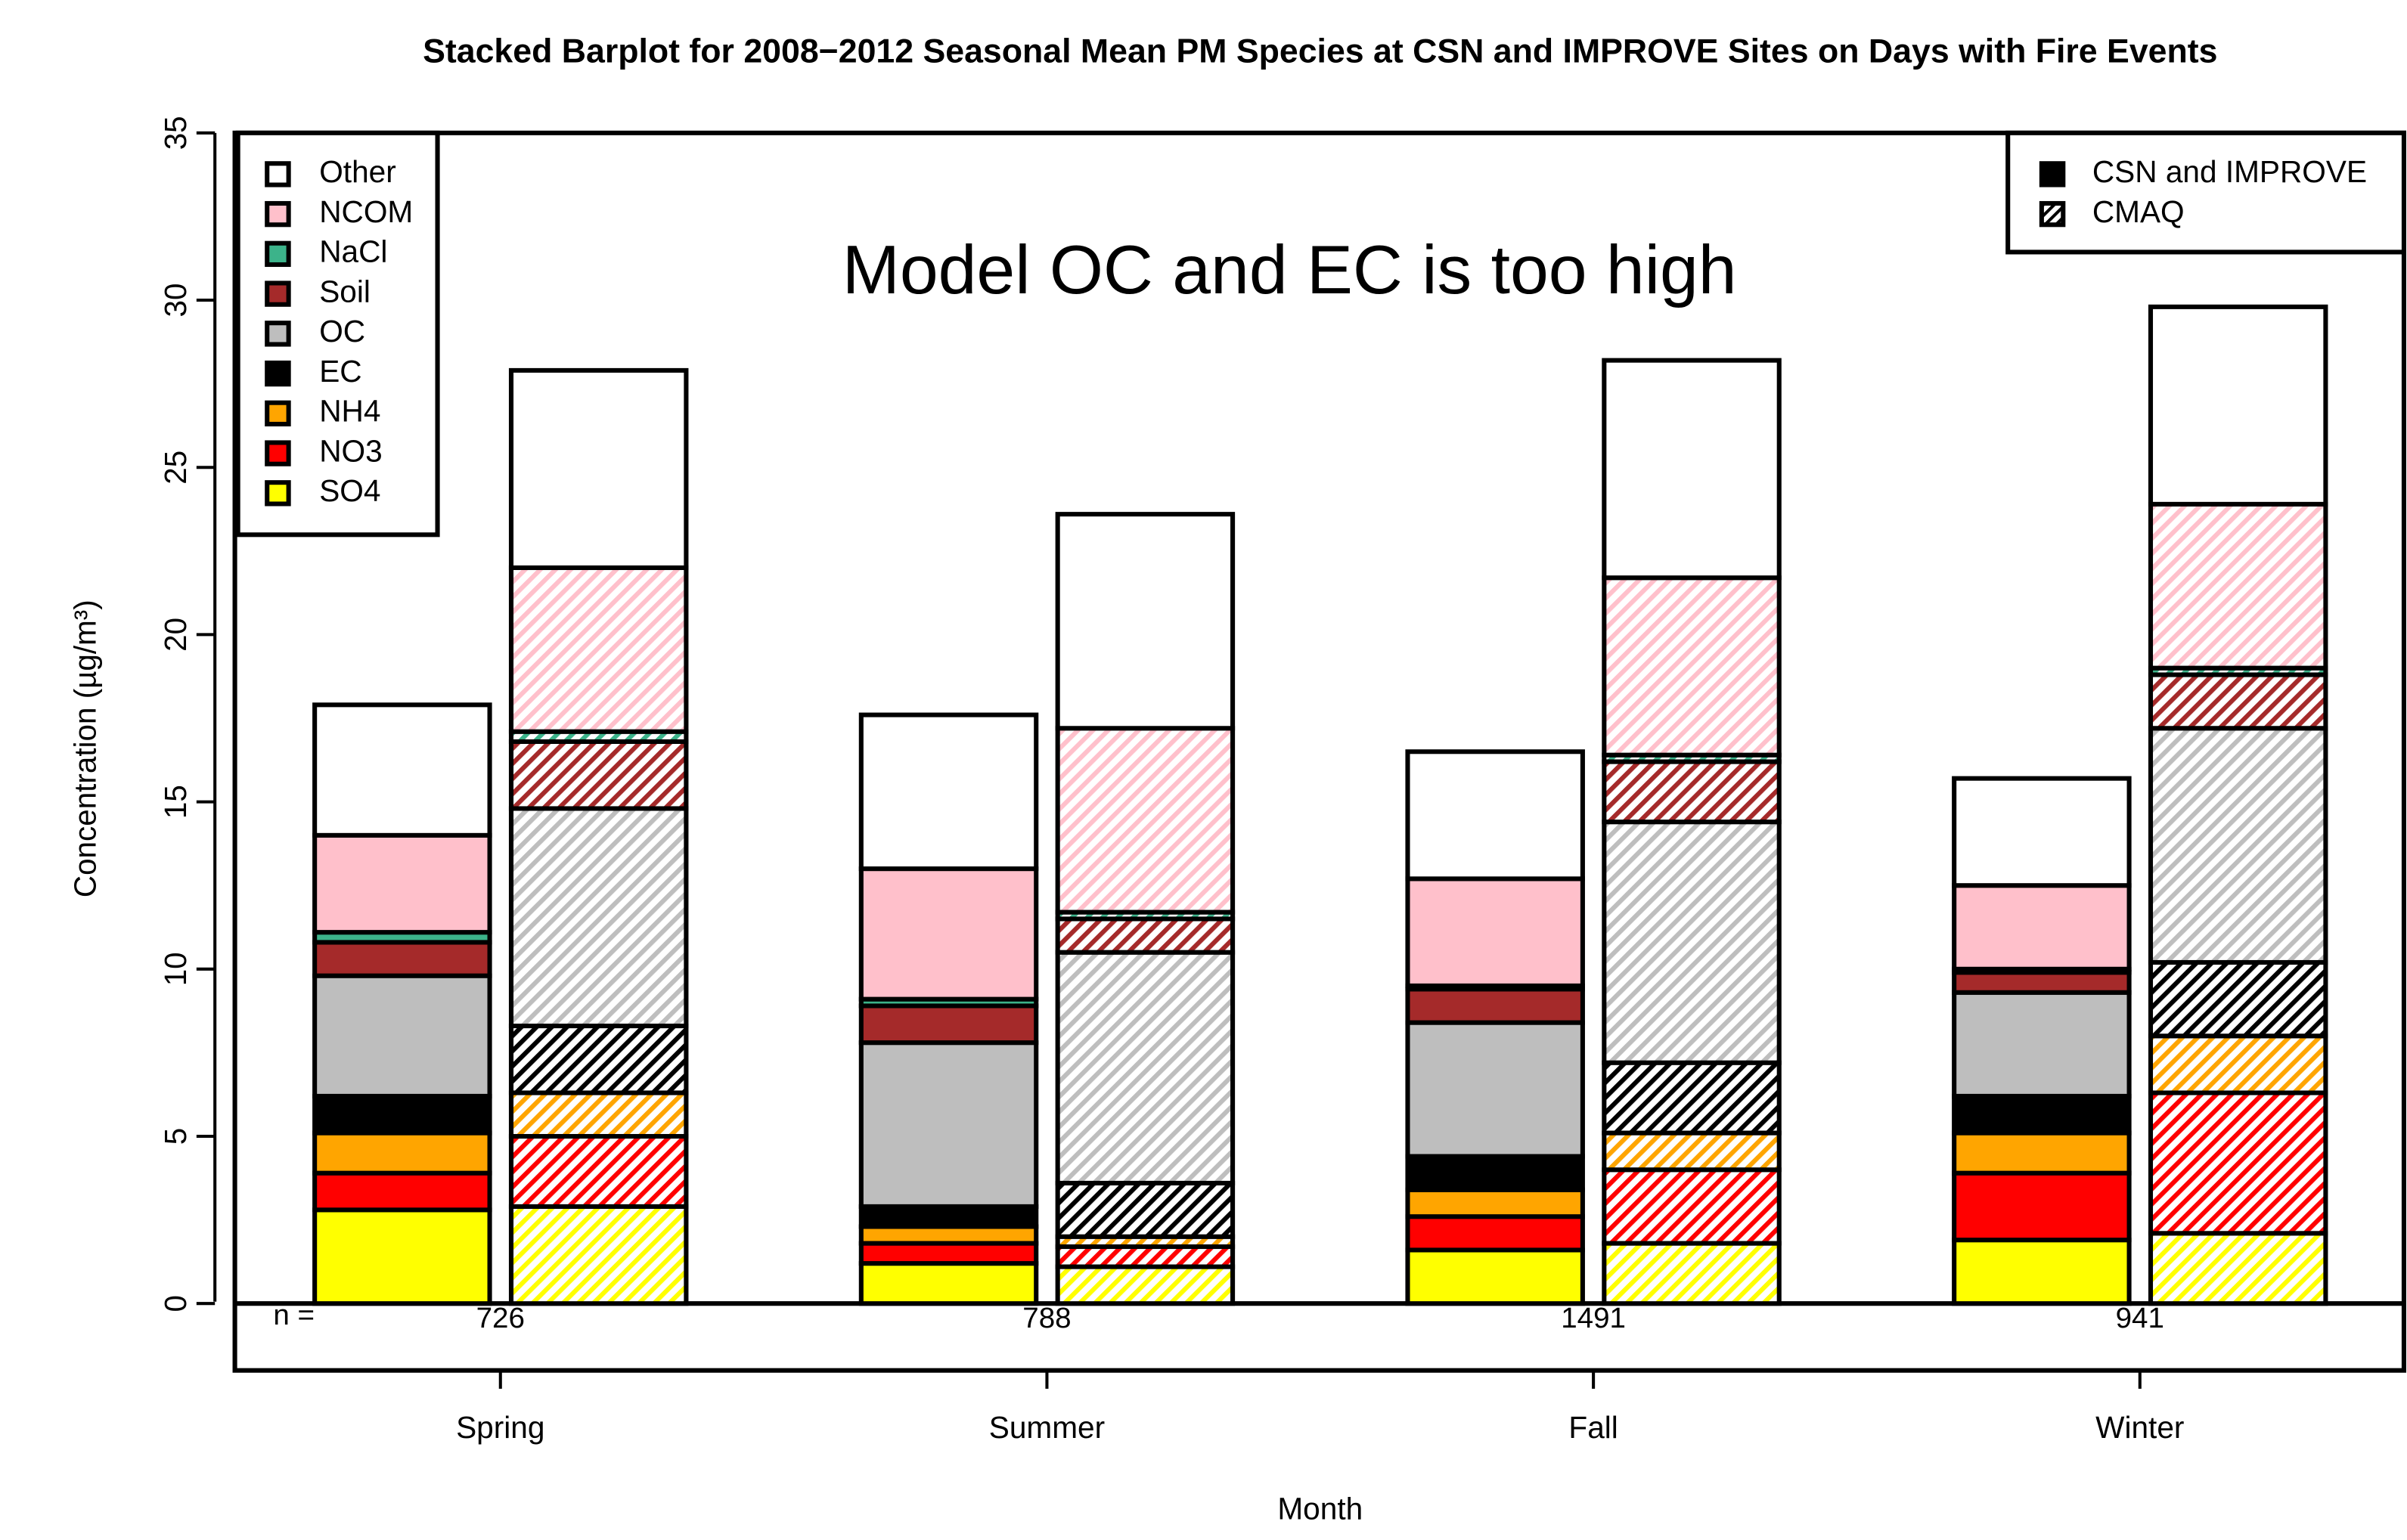 This screenshot has width=2407, height=1540. What do you see at coordinates (2140, 1318) in the screenshot?
I see `n-label: 941` at bounding box center [2140, 1318].